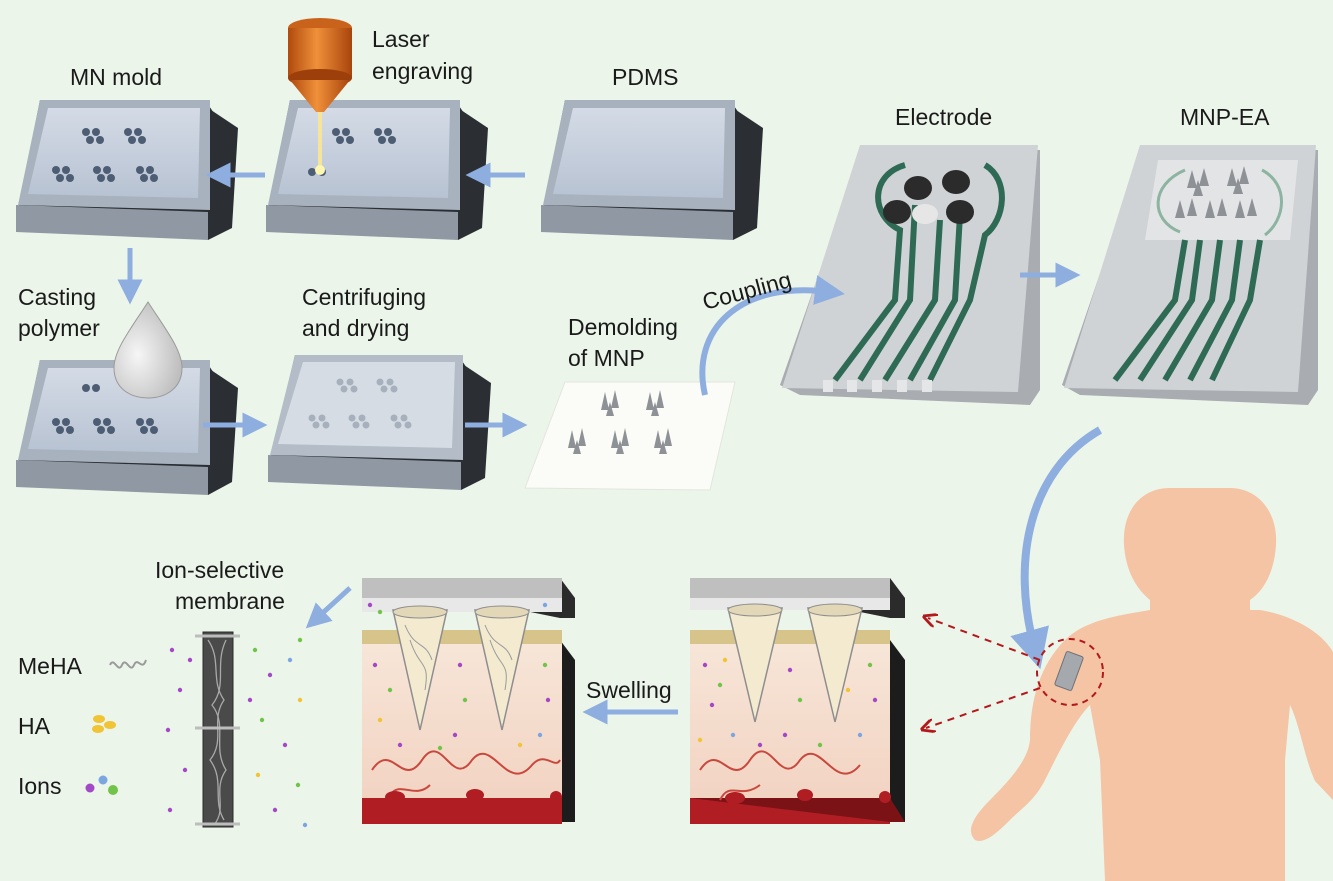 This screenshot has height=881, width=1333. Describe the element at coordinates (984, 639) in the screenshot. I see `zoom-arrow-upper` at that location.